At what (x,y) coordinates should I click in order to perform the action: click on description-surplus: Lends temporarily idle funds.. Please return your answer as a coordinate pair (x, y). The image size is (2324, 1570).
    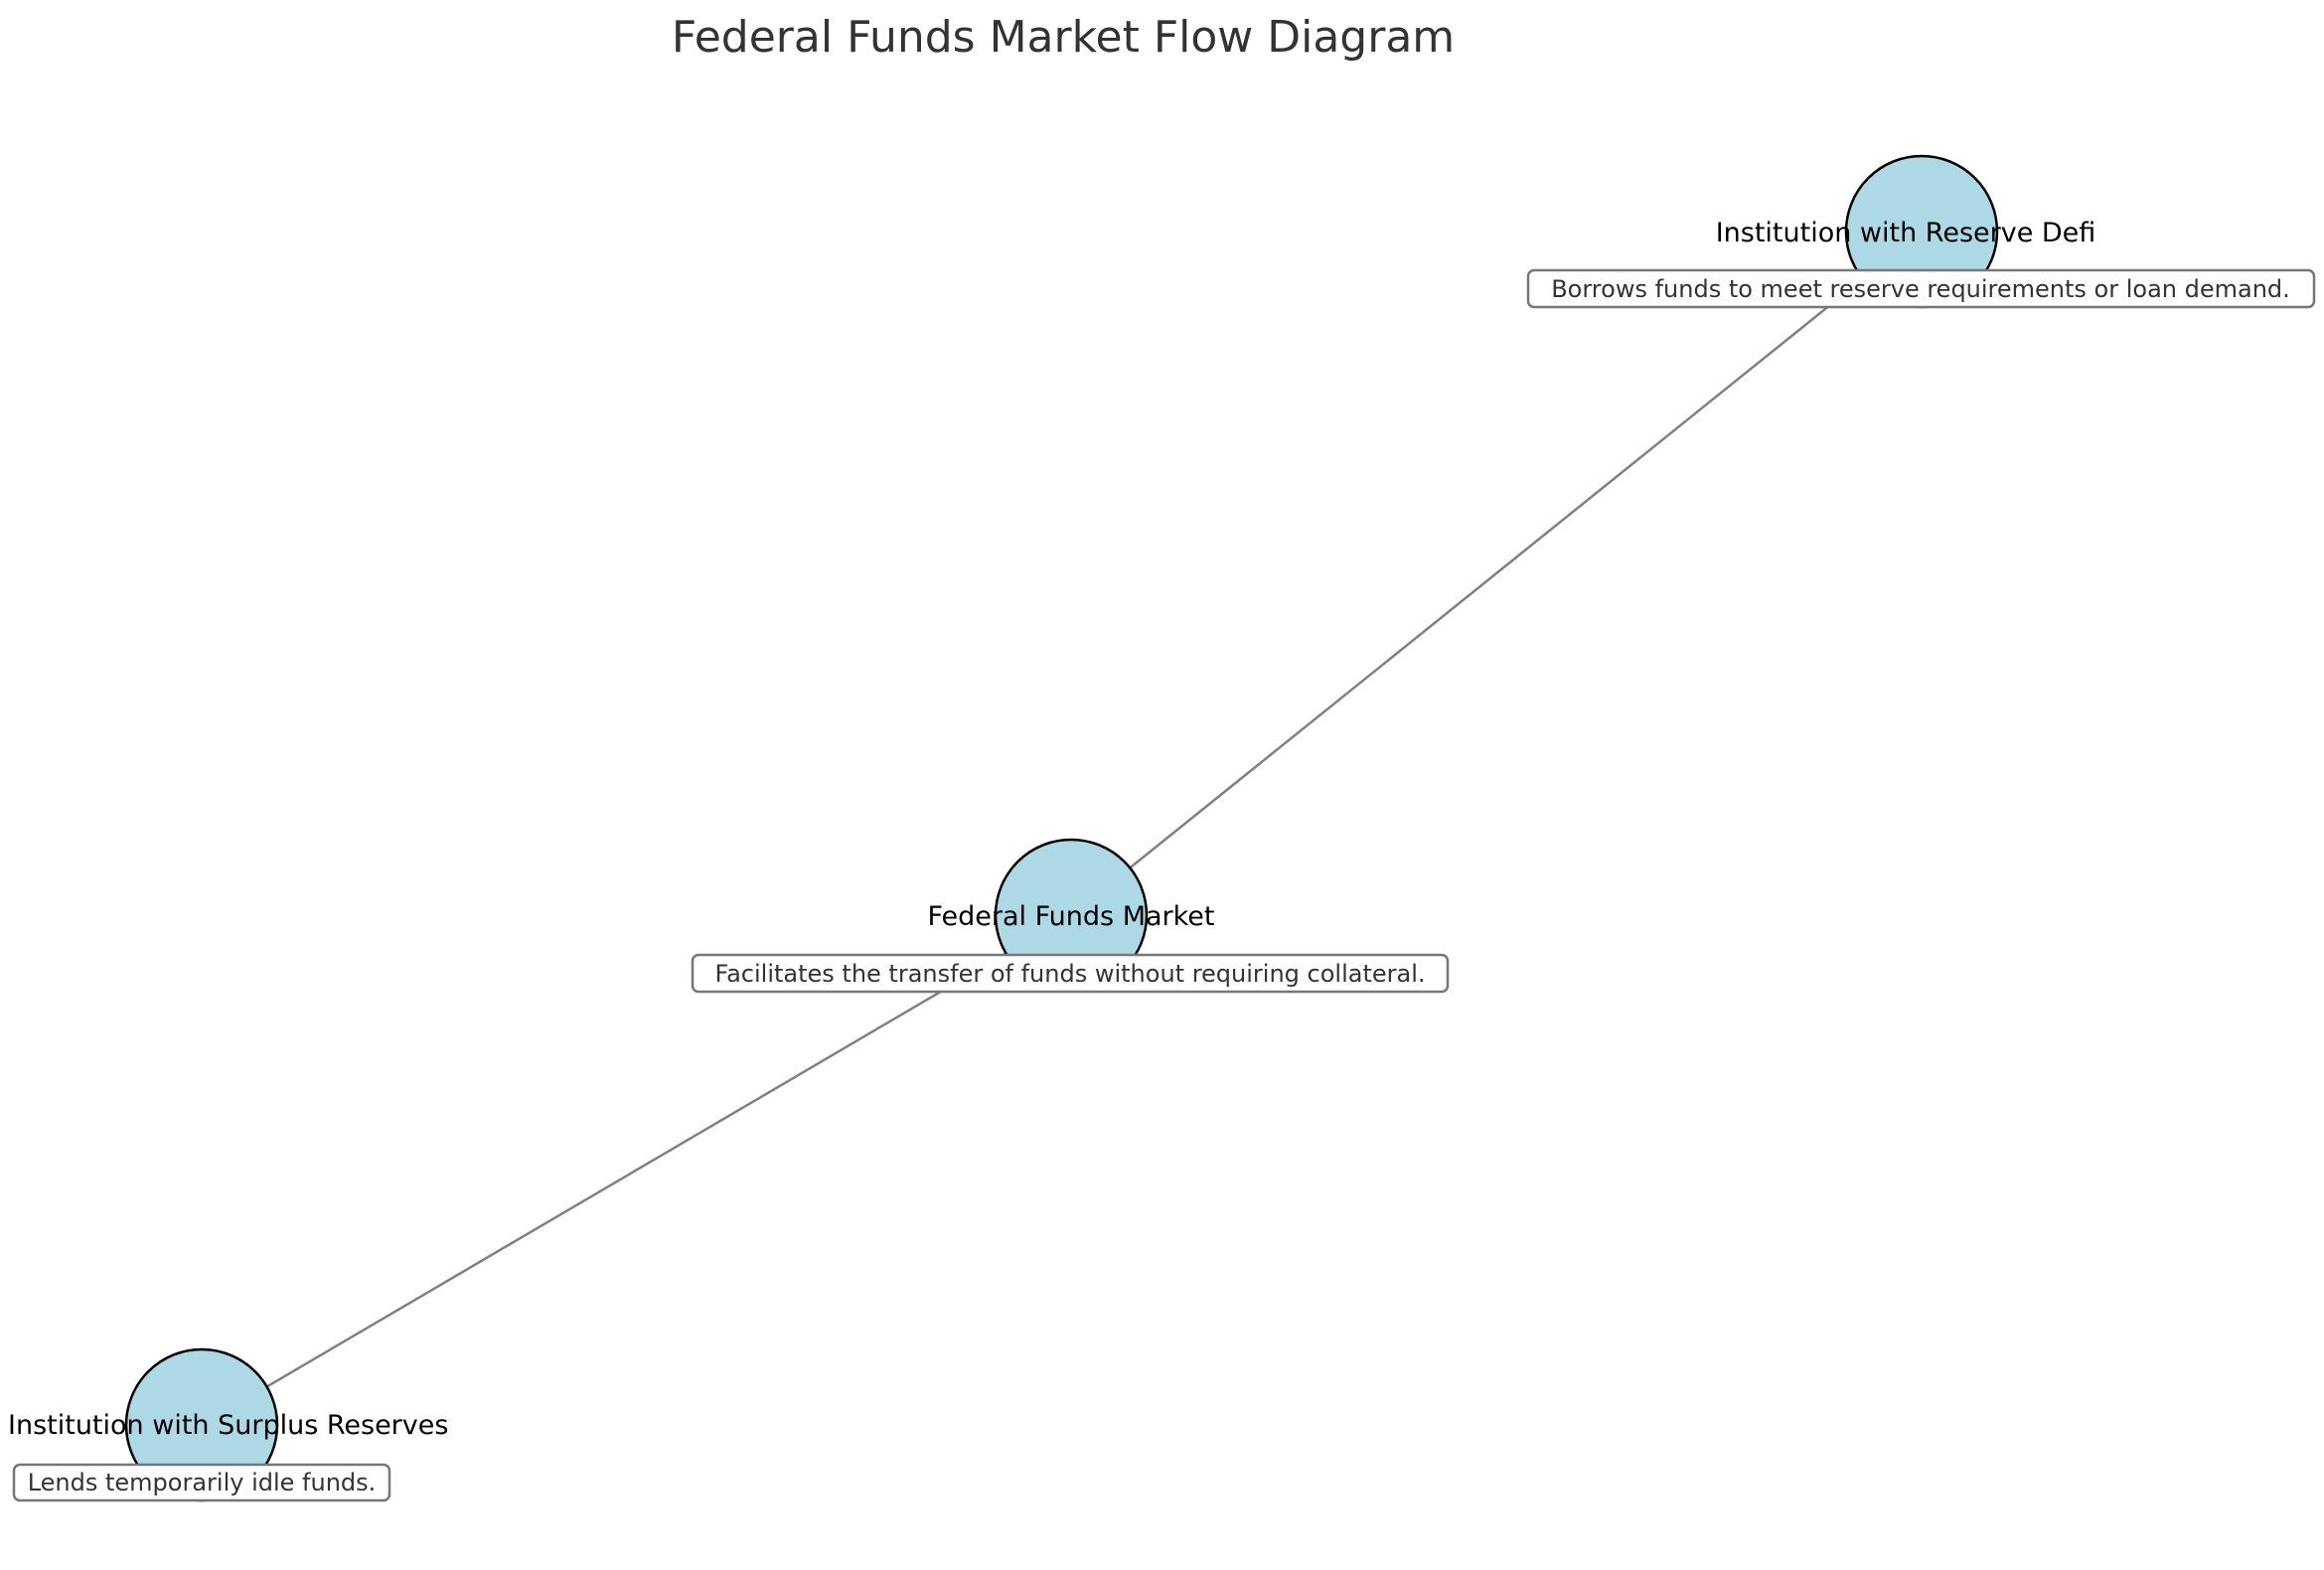
    Looking at the image, I should click on (202, 1482).